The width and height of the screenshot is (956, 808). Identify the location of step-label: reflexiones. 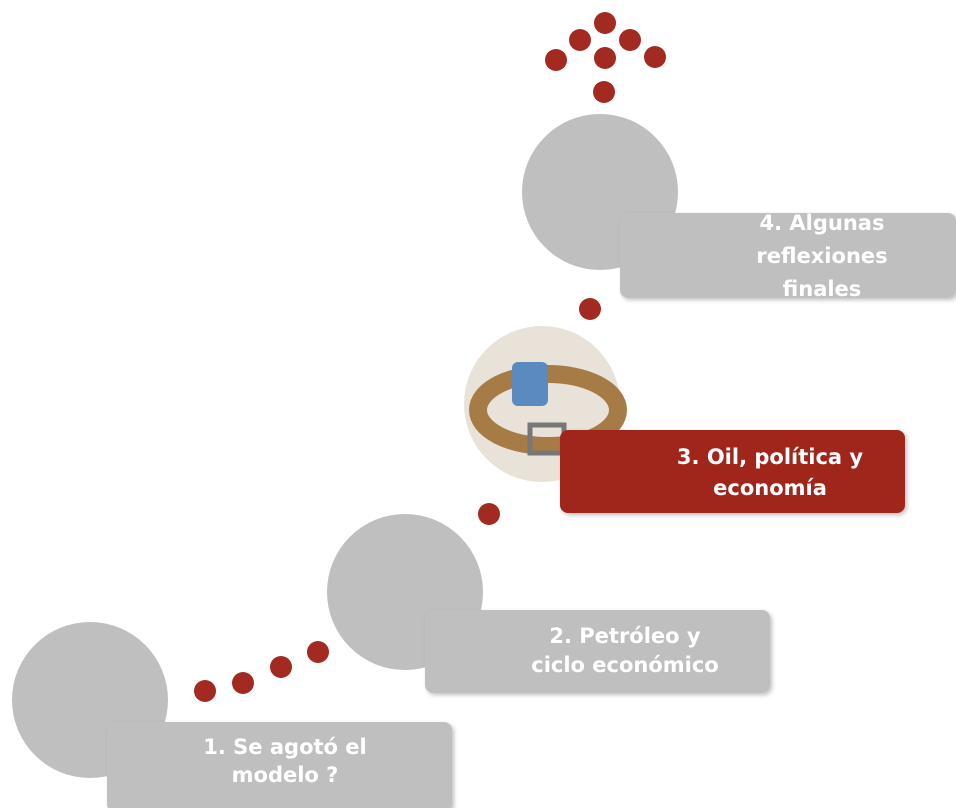
(821, 256).